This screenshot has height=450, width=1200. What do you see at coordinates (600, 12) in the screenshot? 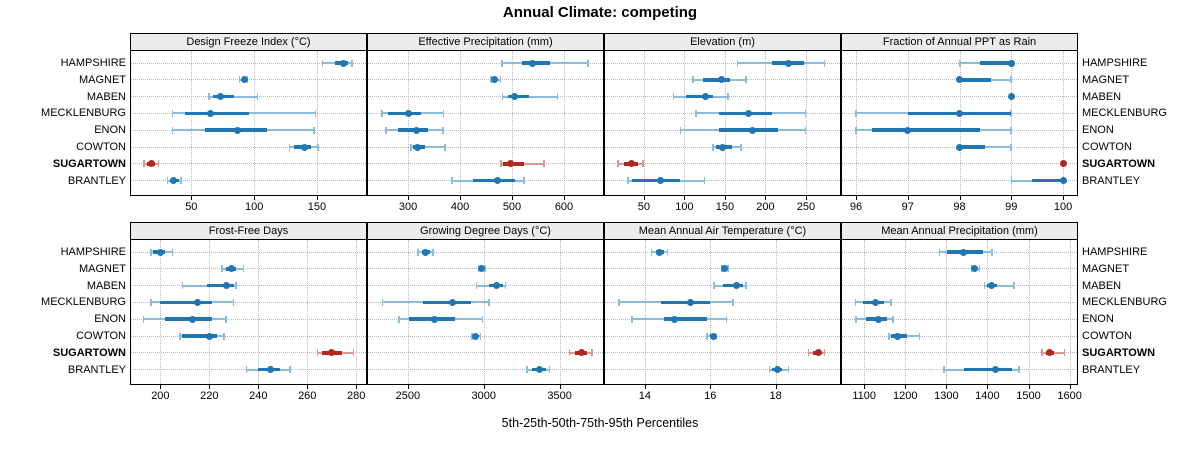
I see `figure-title: Annual Climate: competing` at bounding box center [600, 12].